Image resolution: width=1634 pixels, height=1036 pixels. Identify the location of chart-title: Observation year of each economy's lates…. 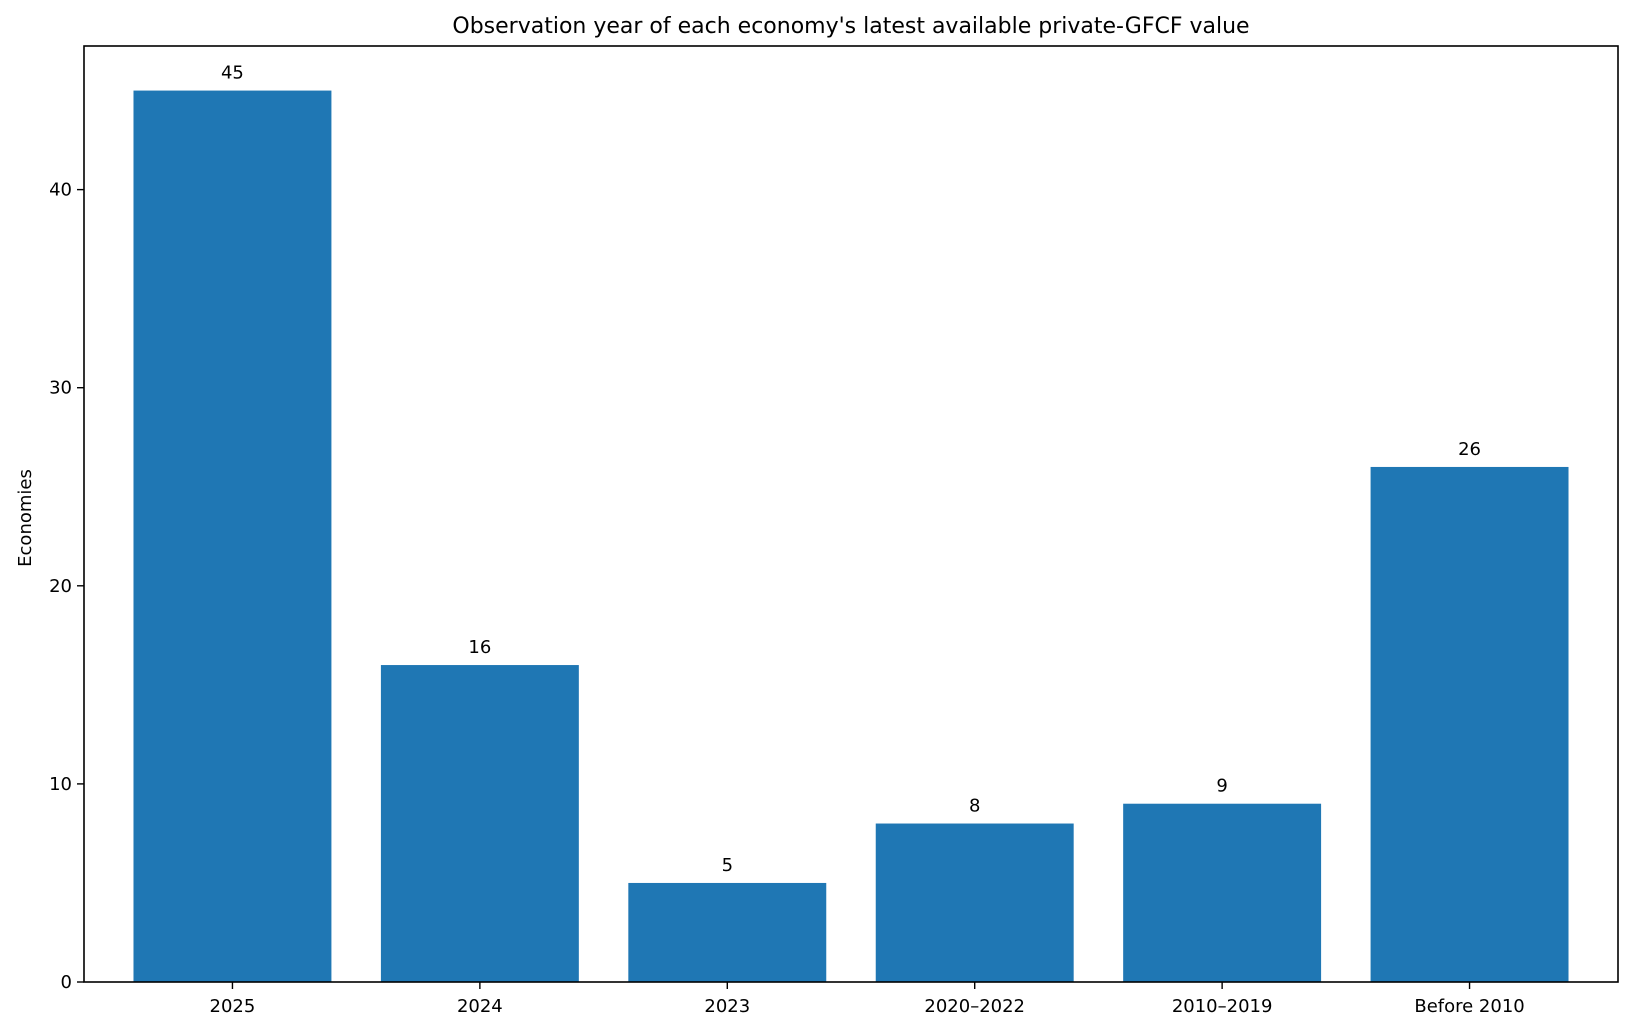
(850, 26).